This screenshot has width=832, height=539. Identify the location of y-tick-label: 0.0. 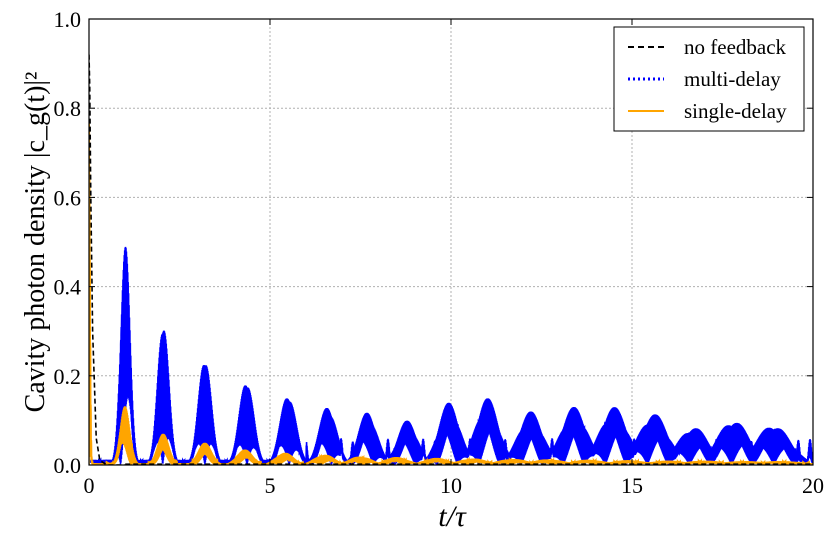
(68, 465).